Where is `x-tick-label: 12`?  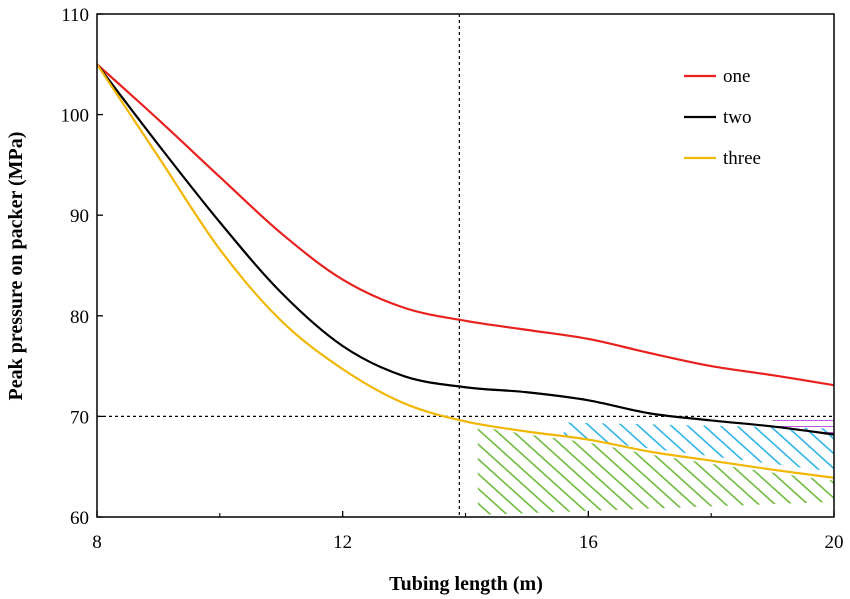
x-tick-label: 12 is located at coordinates (342, 542).